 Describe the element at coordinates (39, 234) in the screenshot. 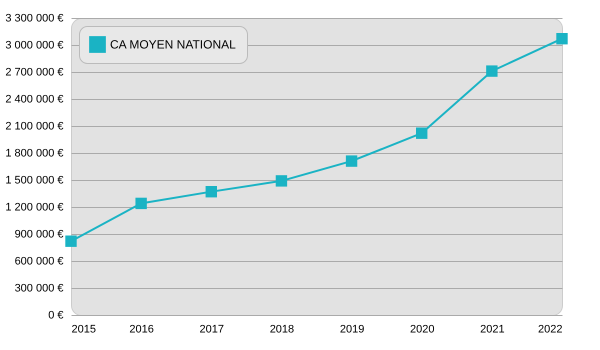

I see `y-tick-label: 900 000 €` at that location.